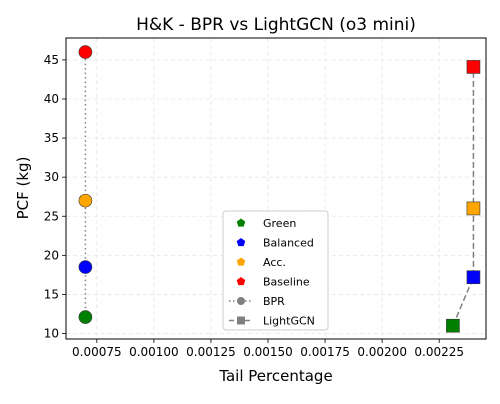  I want to click on x-tick-label: 0.00175, so click(325, 352).